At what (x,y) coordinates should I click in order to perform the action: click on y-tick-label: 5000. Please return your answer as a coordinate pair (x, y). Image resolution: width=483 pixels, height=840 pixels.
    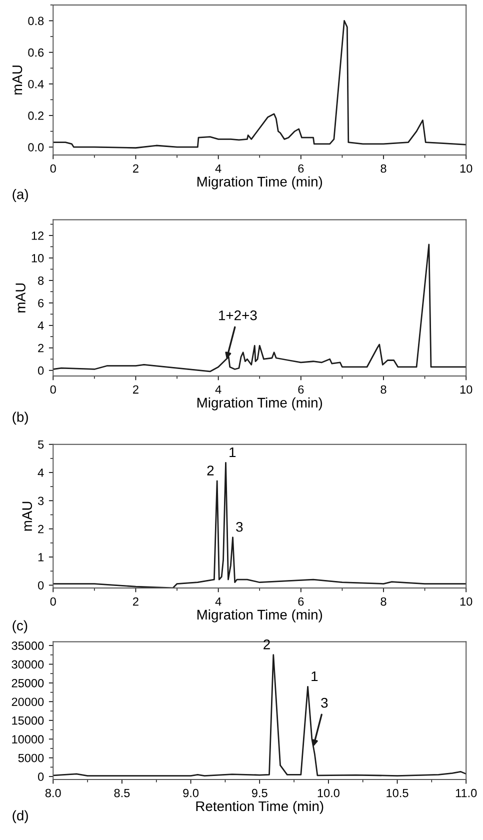
    Looking at the image, I should click on (31, 758).